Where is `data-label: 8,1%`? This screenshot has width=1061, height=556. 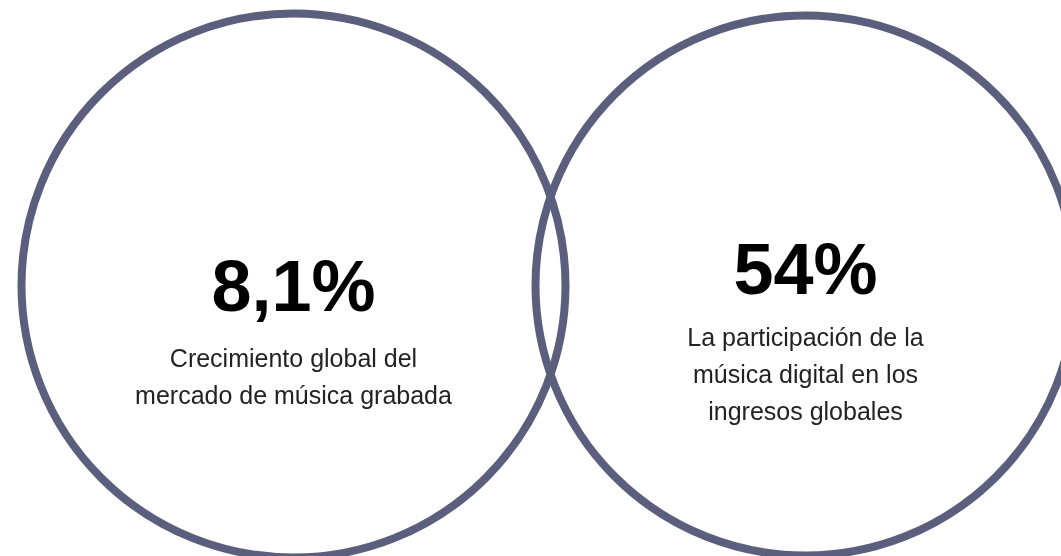
data-label: 8,1% is located at coordinates (293, 285).